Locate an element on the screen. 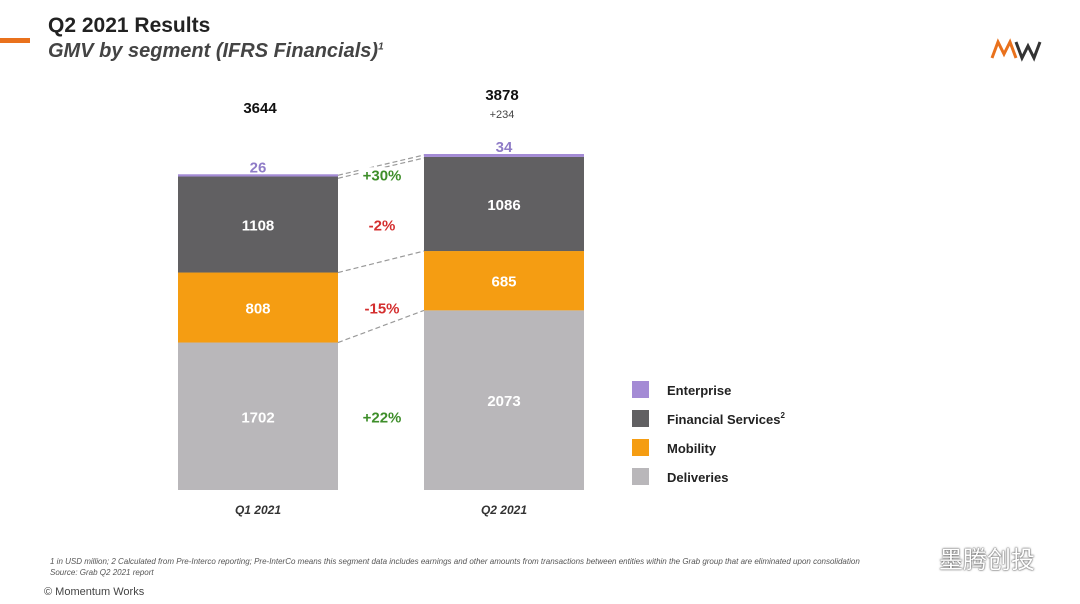 The height and width of the screenshot is (604, 1080). legend-label-financial-services: Financial Services2 is located at coordinates (726, 419).